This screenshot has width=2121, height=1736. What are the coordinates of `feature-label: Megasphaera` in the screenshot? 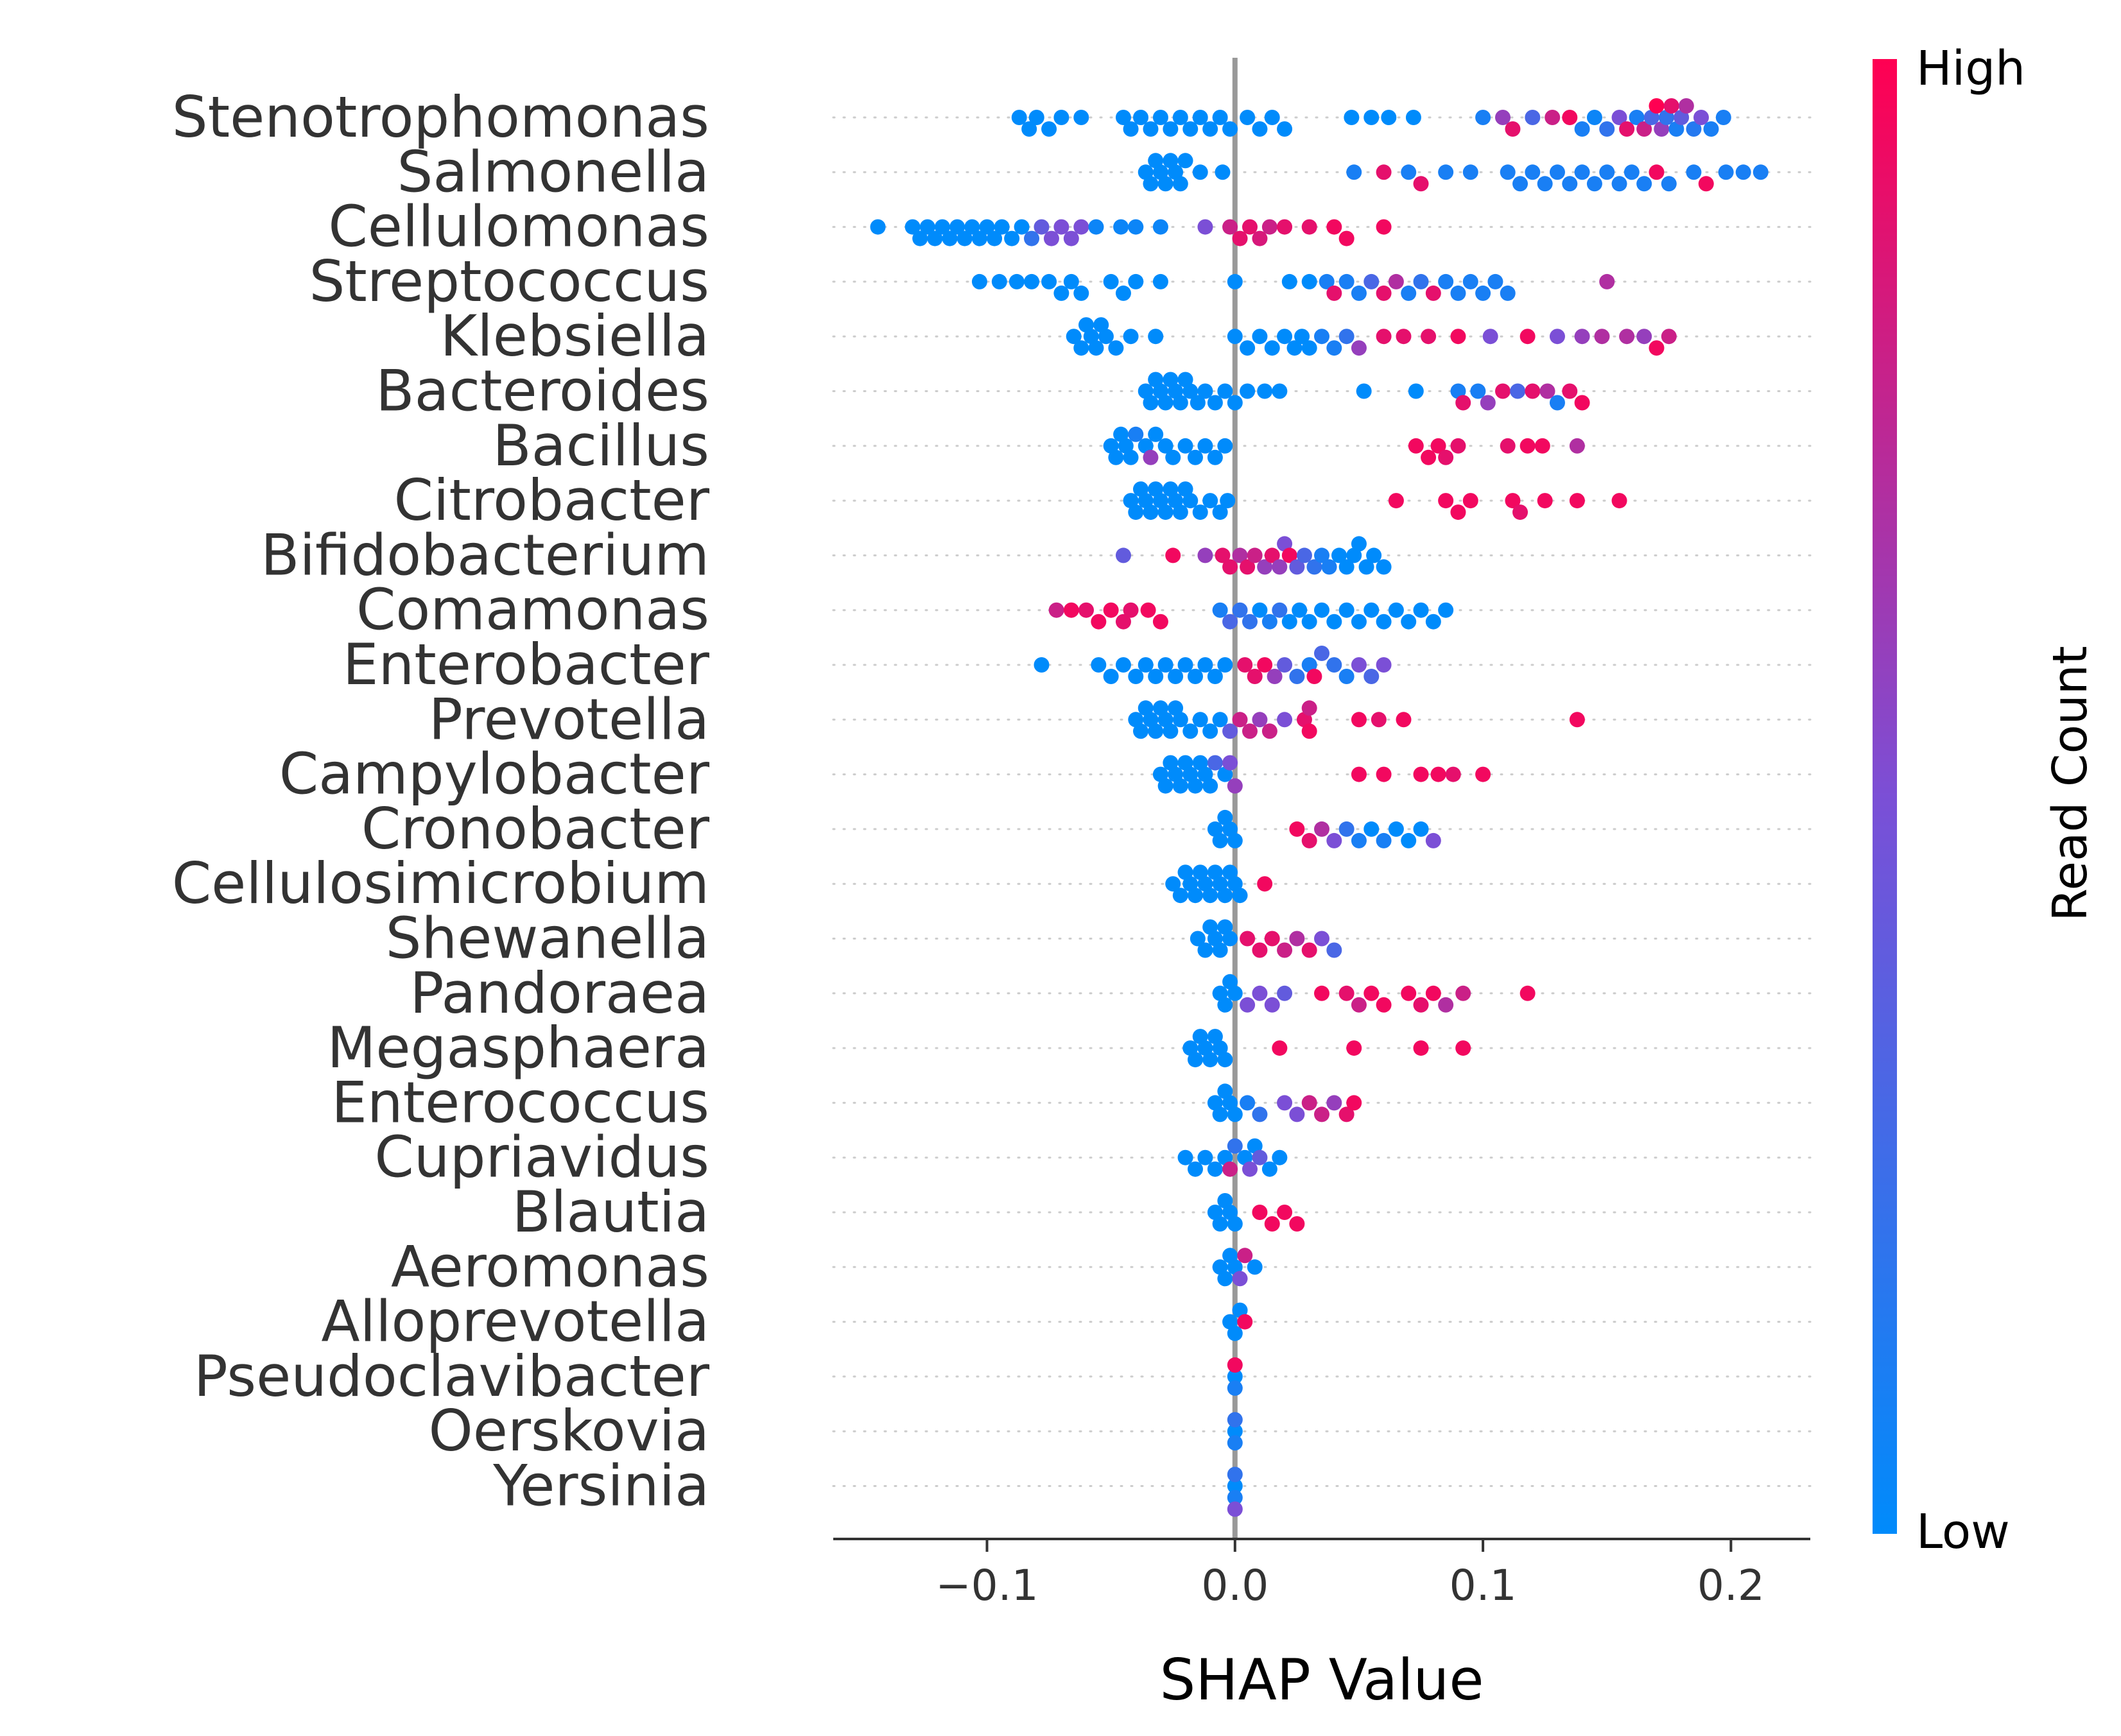 It's located at (518, 1048).